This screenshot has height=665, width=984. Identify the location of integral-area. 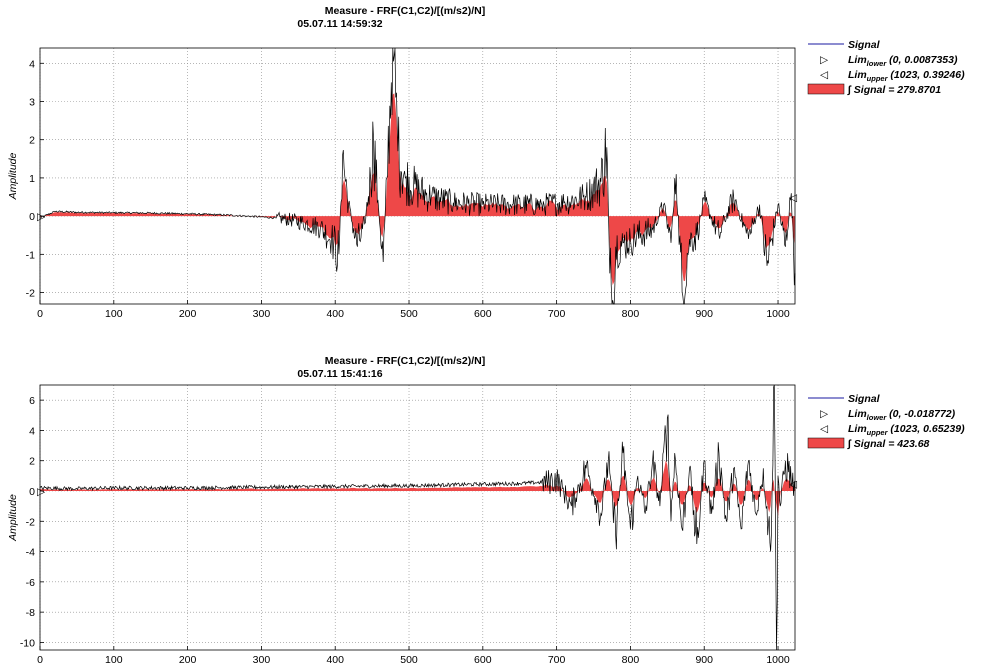
(417, 489).